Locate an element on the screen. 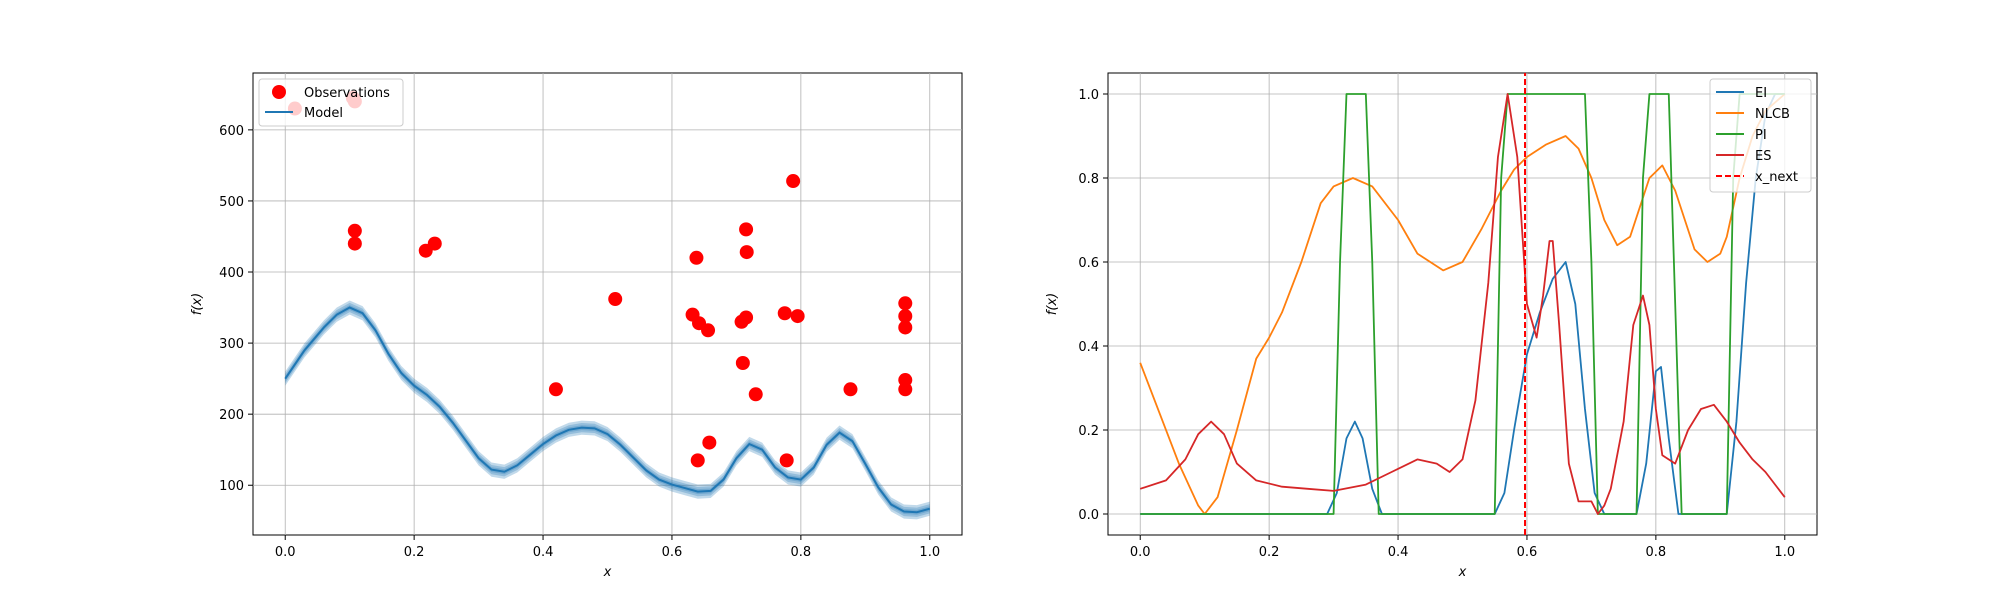 The width and height of the screenshot is (2000, 600). acquisition-plot-y-axis-label: f(x) is located at coordinates (1052, 304).